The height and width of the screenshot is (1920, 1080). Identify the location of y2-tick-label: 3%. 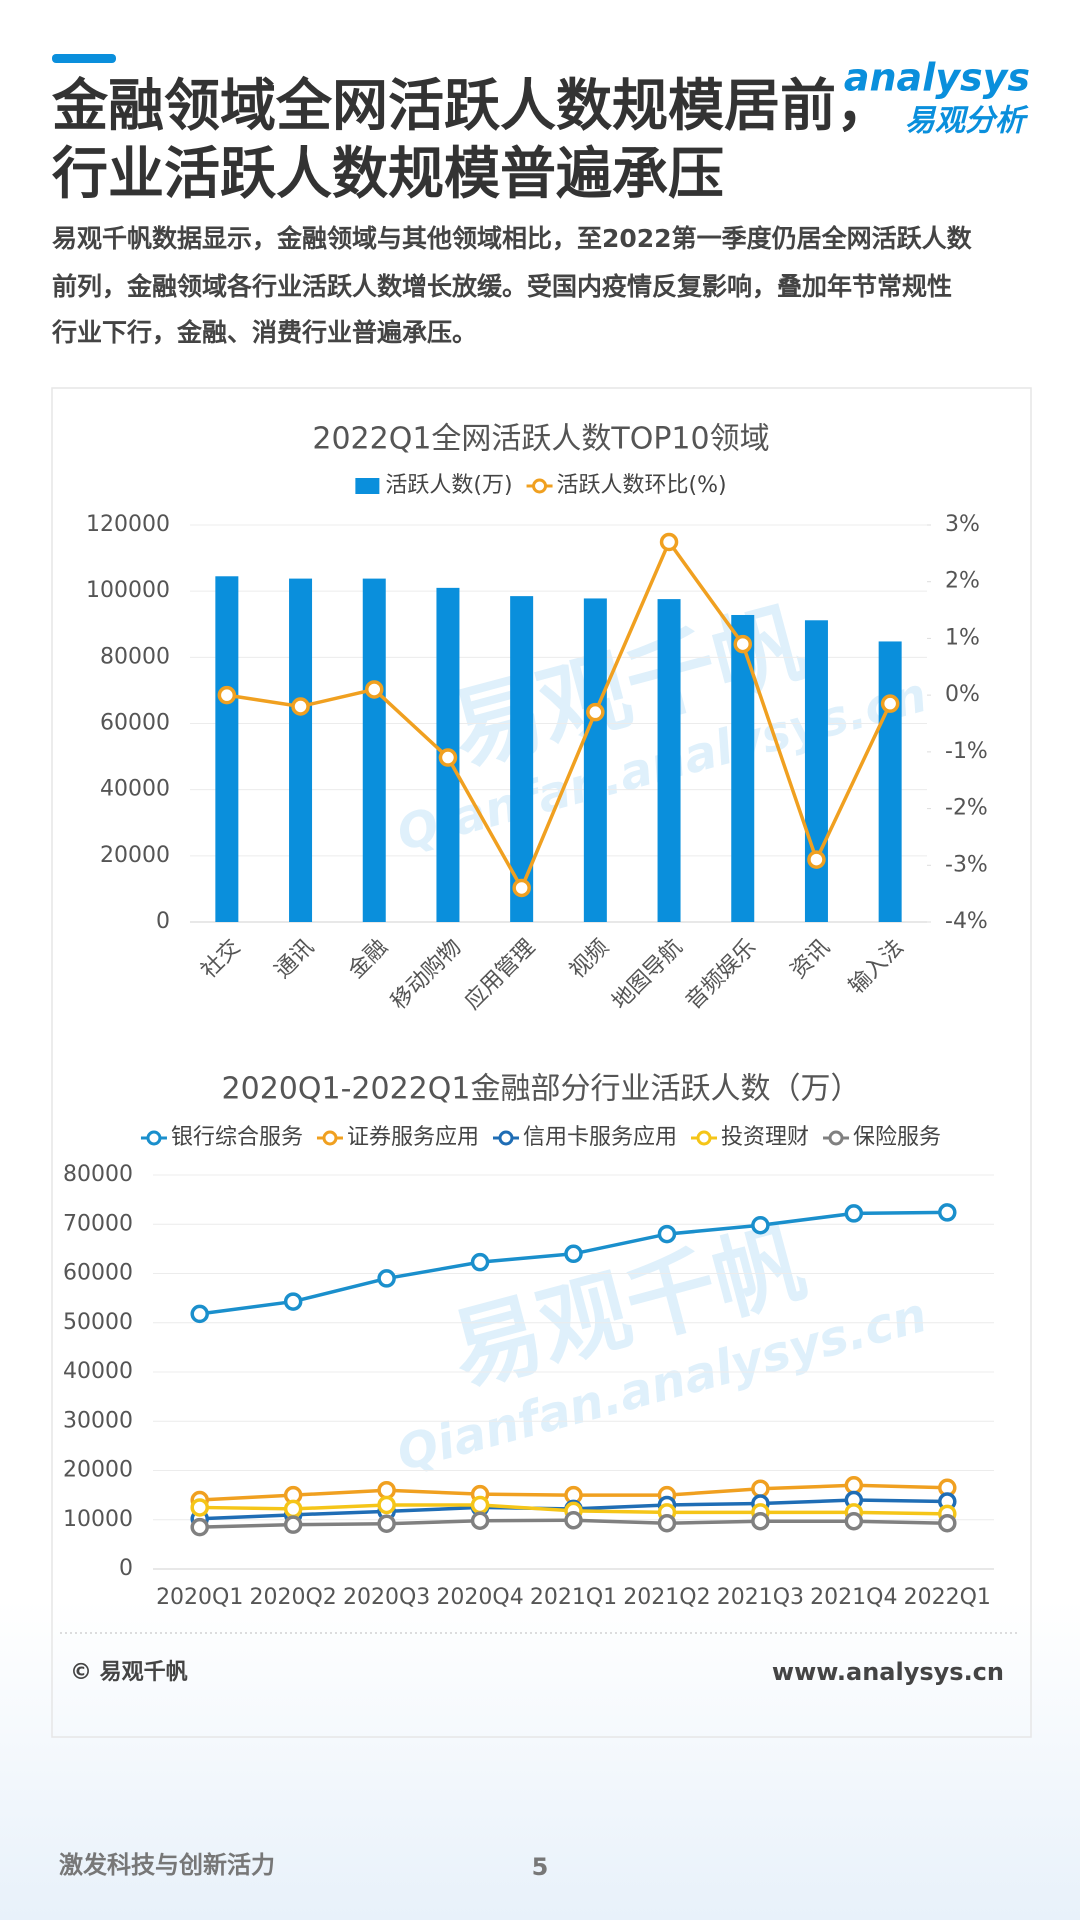
(962, 524).